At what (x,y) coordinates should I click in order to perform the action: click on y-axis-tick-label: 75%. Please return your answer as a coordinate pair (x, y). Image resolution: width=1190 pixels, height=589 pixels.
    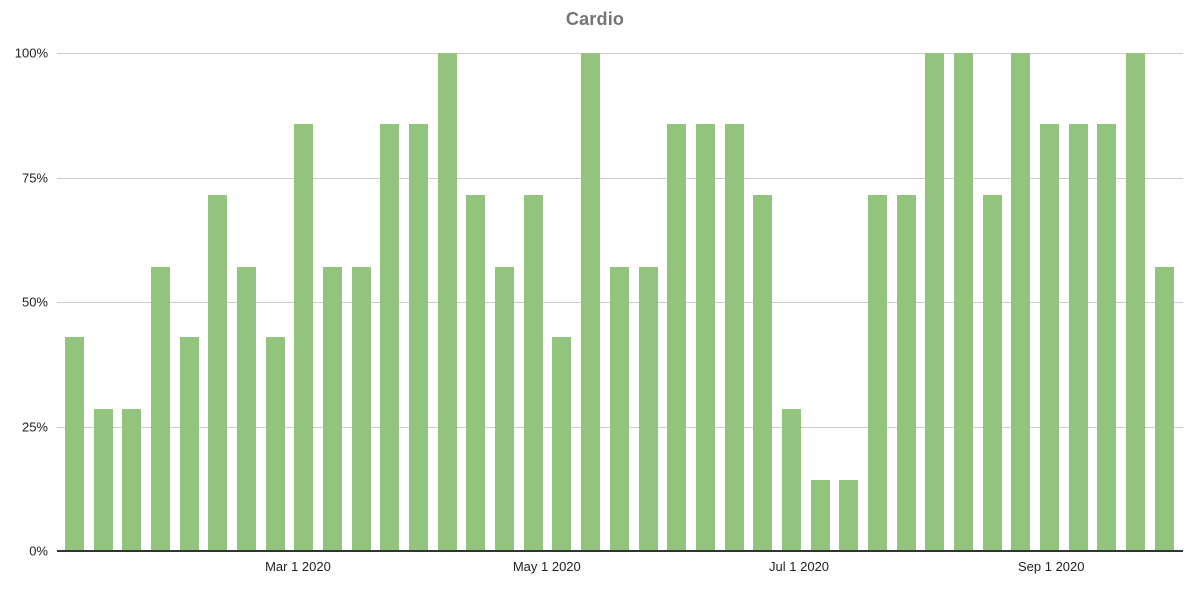
    Looking at the image, I should click on (34, 177).